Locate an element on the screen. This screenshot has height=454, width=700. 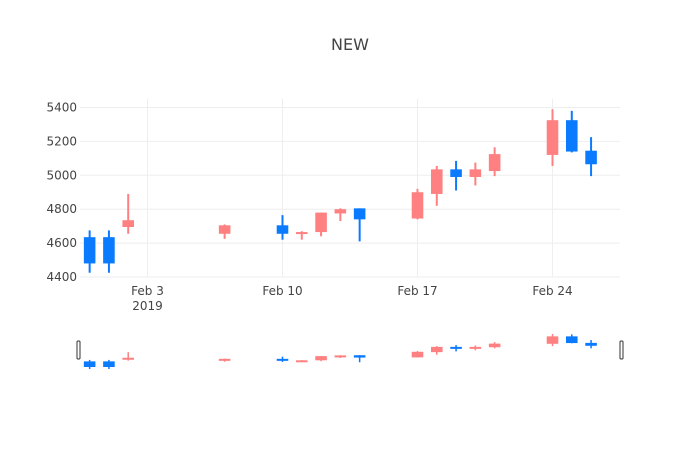
y-tick-label: 4400 is located at coordinates (61, 277).